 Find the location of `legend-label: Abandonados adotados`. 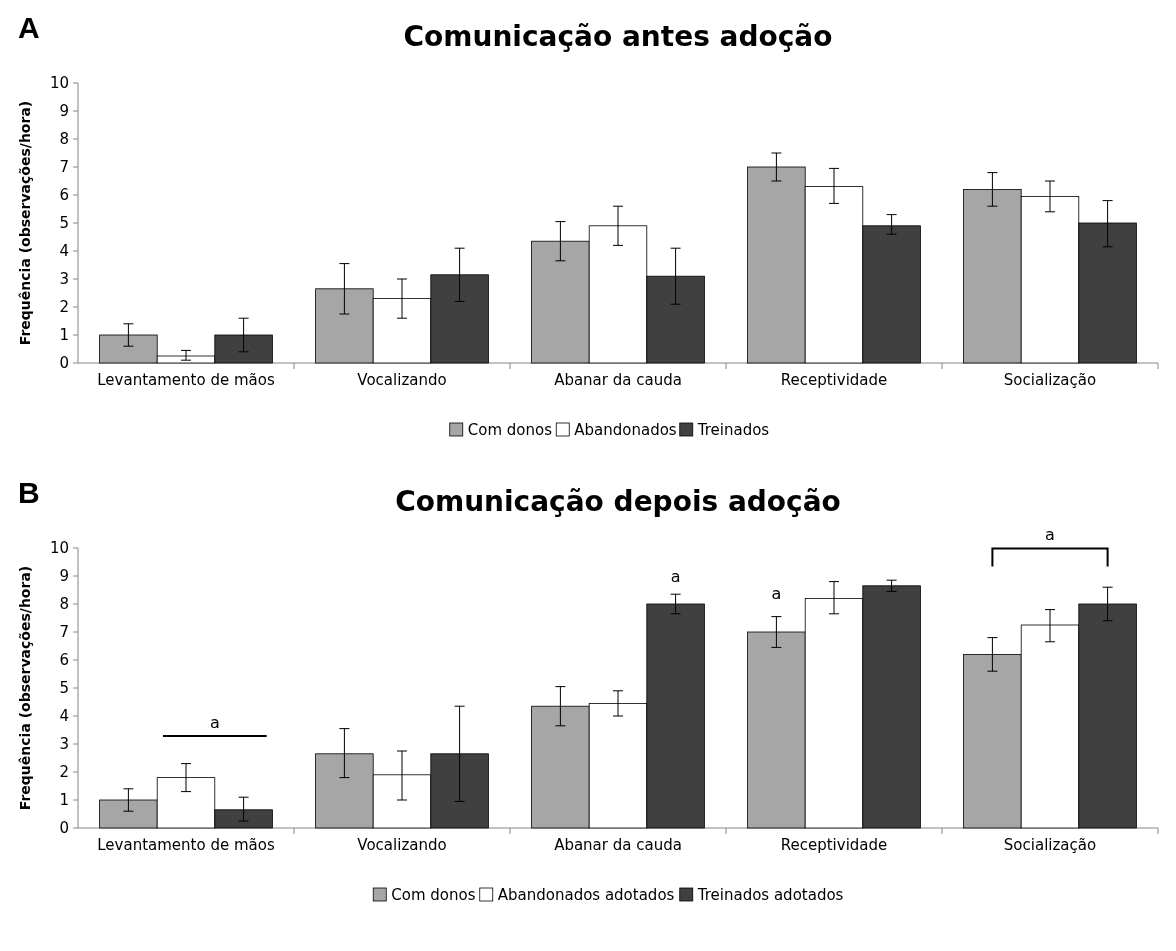

legend-label: Abandonados adotados is located at coordinates (586, 895).